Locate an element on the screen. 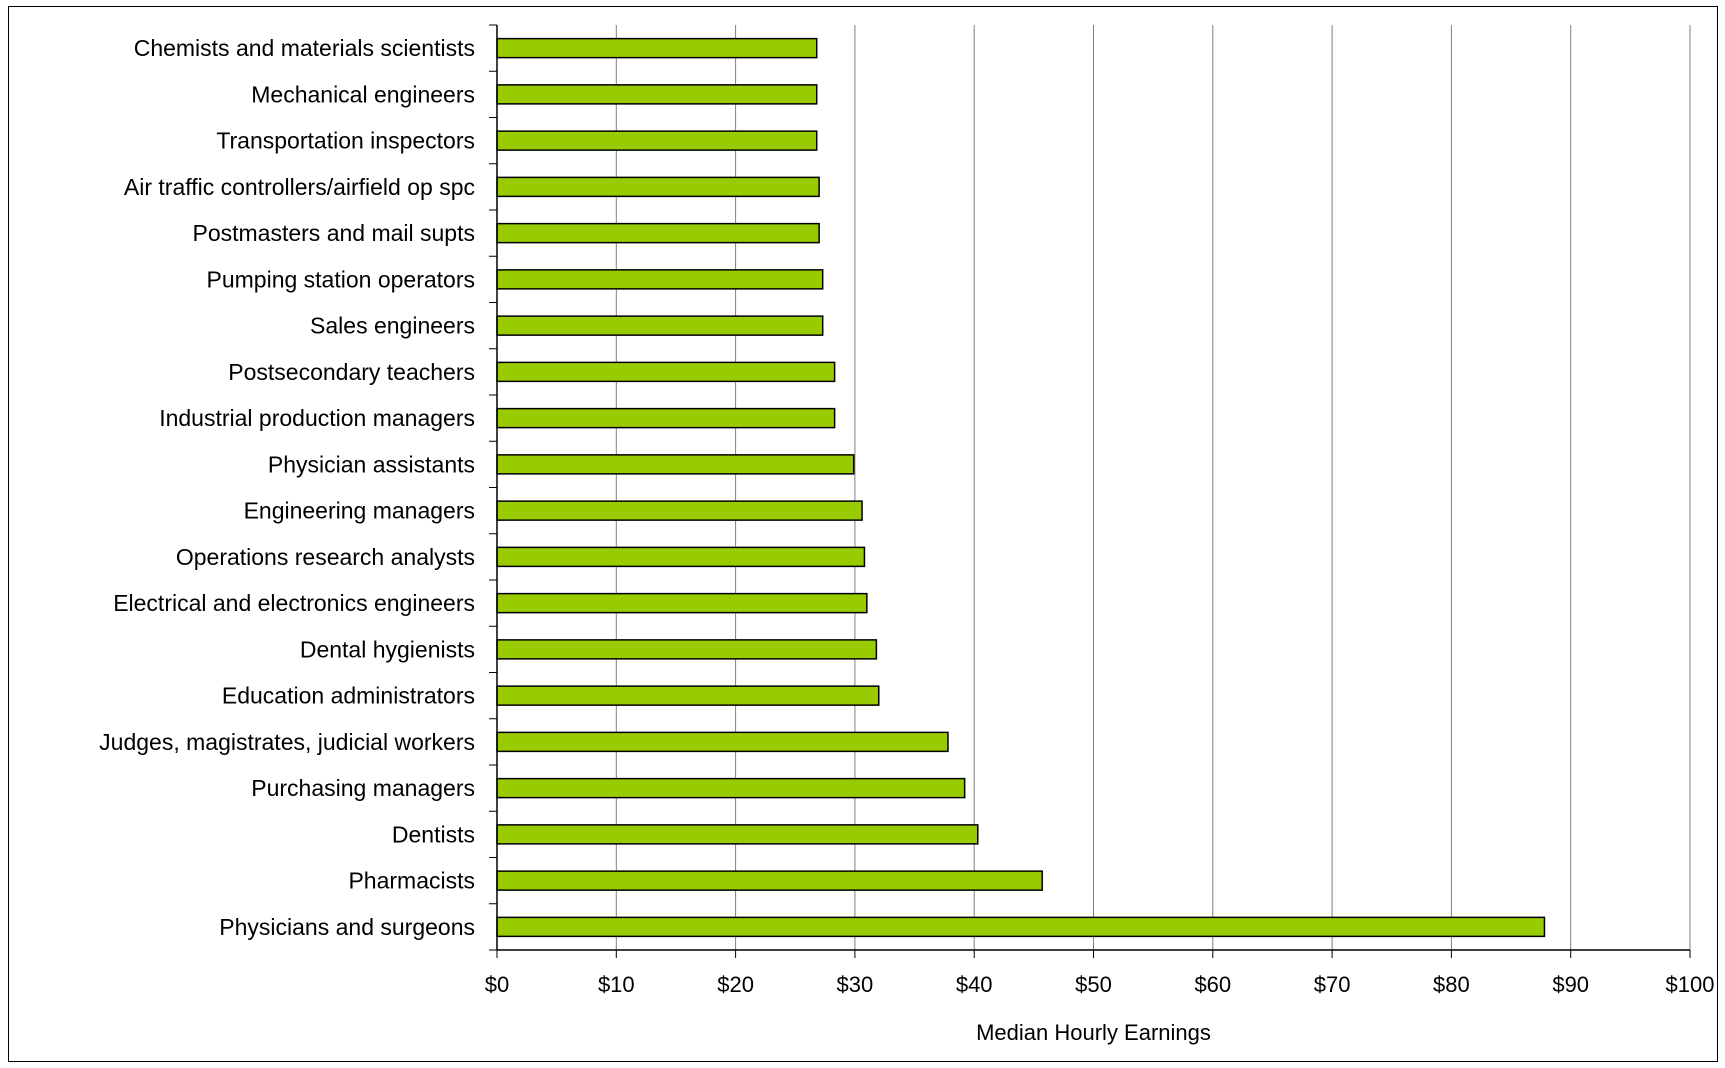  category-label: Dental hygienists is located at coordinates (387, 649).